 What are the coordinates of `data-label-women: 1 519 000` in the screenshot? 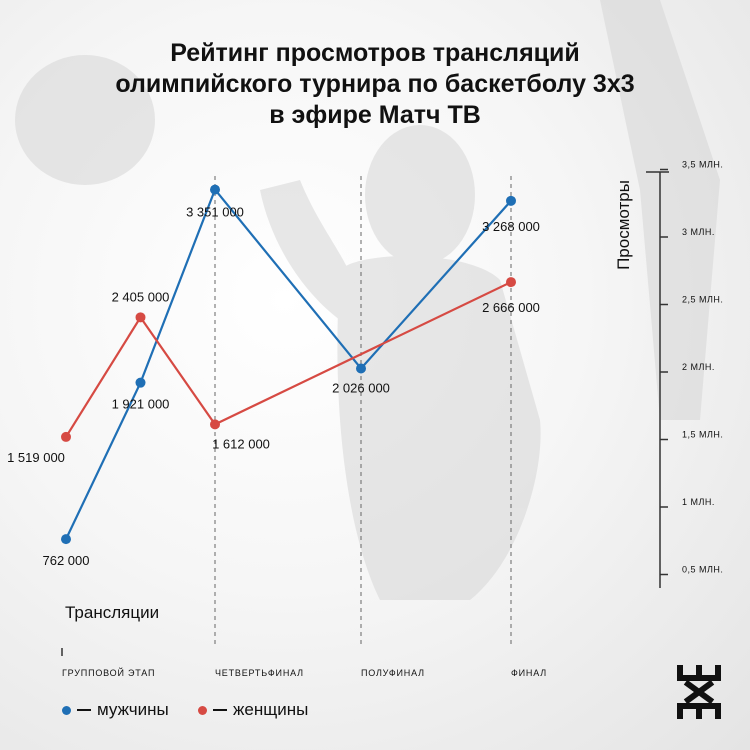 It's located at (36, 457).